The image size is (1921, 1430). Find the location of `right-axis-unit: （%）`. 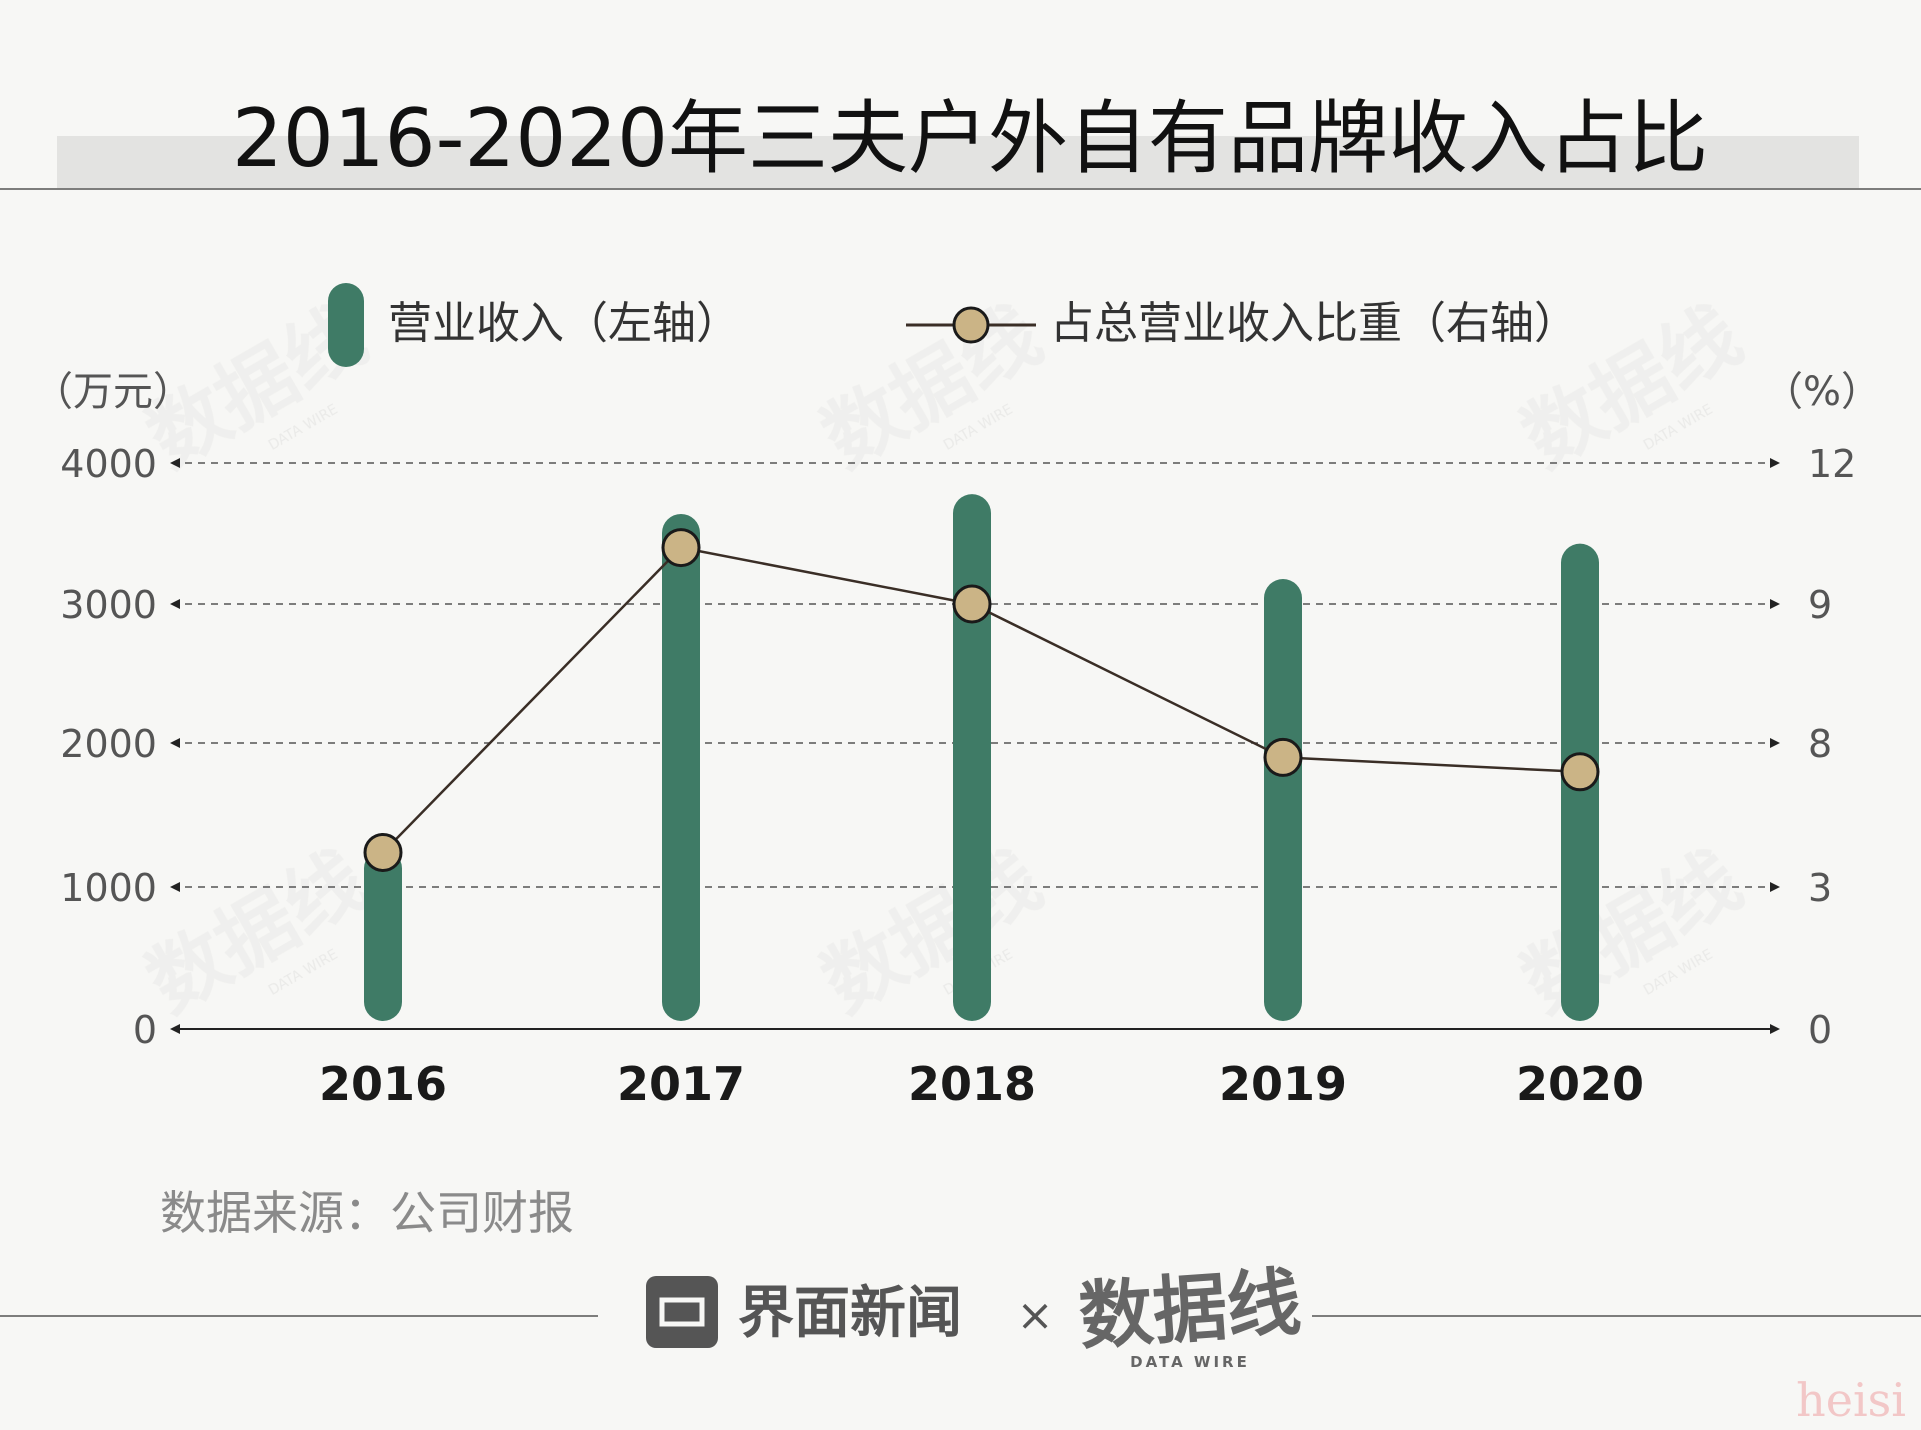

right-axis-unit: （%） is located at coordinates (1822, 392).